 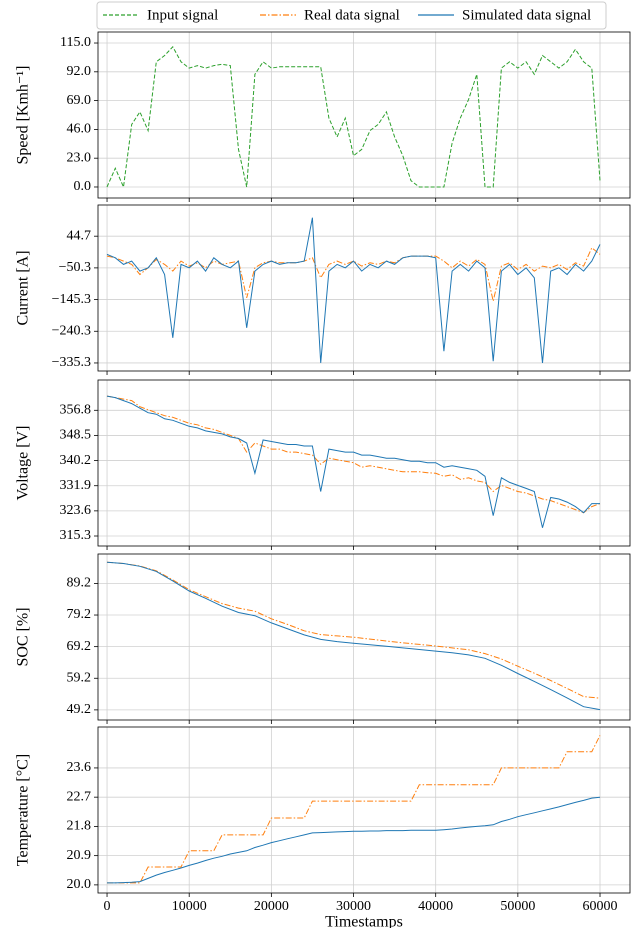 What do you see at coordinates (76, 510) in the screenshot?
I see `y-tick-label: 323.6` at bounding box center [76, 510].